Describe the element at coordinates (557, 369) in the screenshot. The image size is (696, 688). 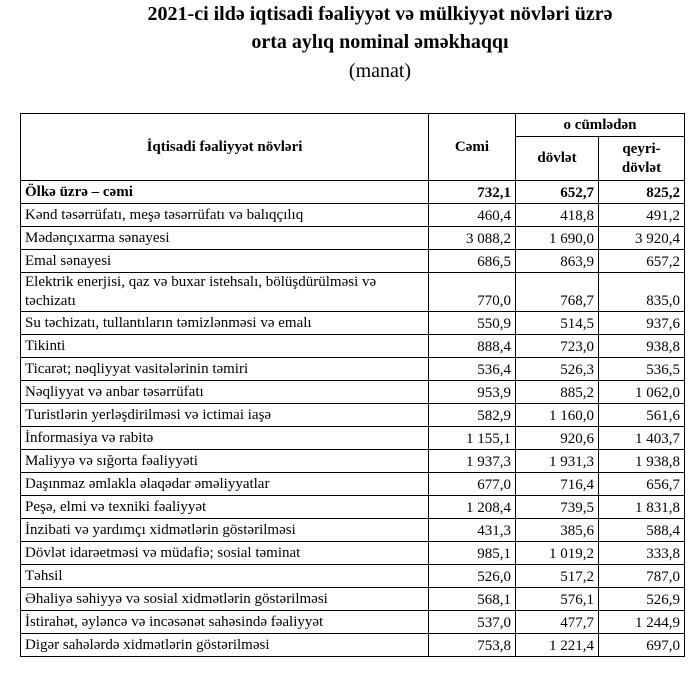
I see `cell-value: 526,3` at that location.